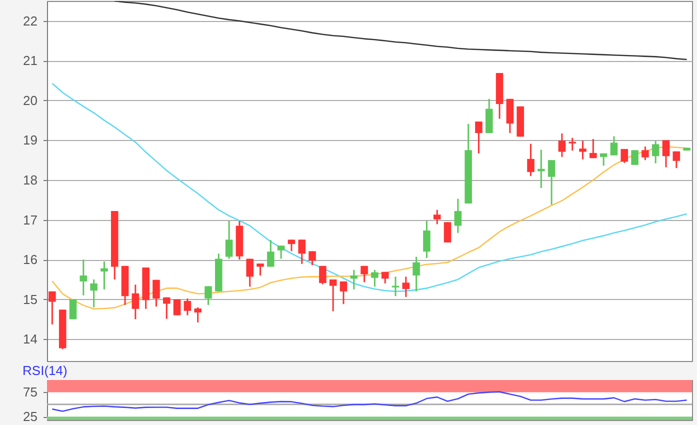  What do you see at coordinates (30, 416) in the screenshot?
I see `y-tick-label: 25` at bounding box center [30, 416].